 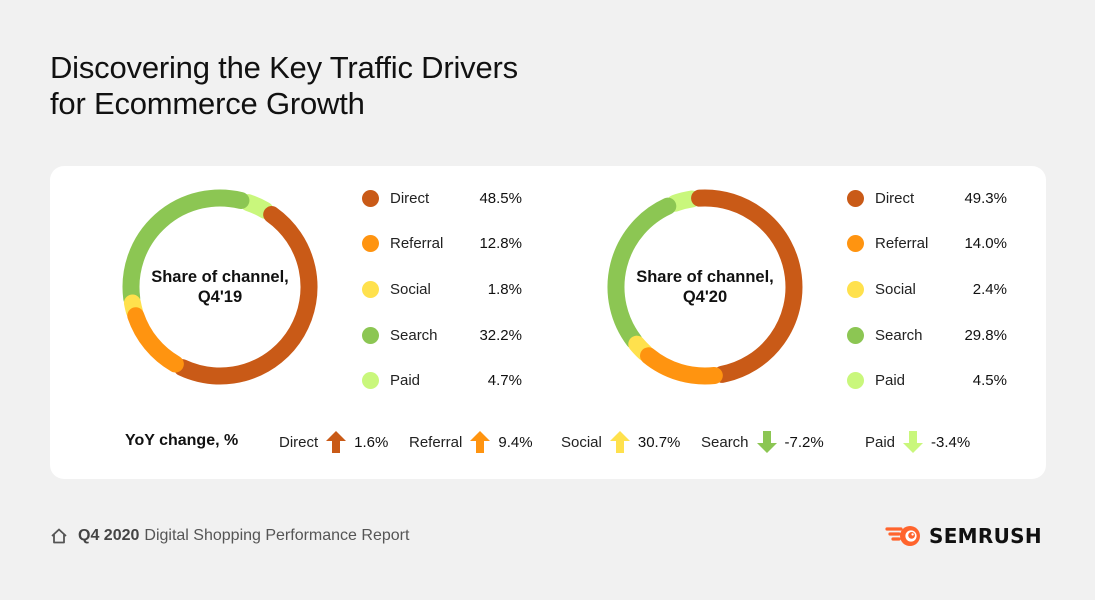 What do you see at coordinates (927, 289) in the screenshot?
I see `legend-item-social: Social 2.4%` at bounding box center [927, 289].